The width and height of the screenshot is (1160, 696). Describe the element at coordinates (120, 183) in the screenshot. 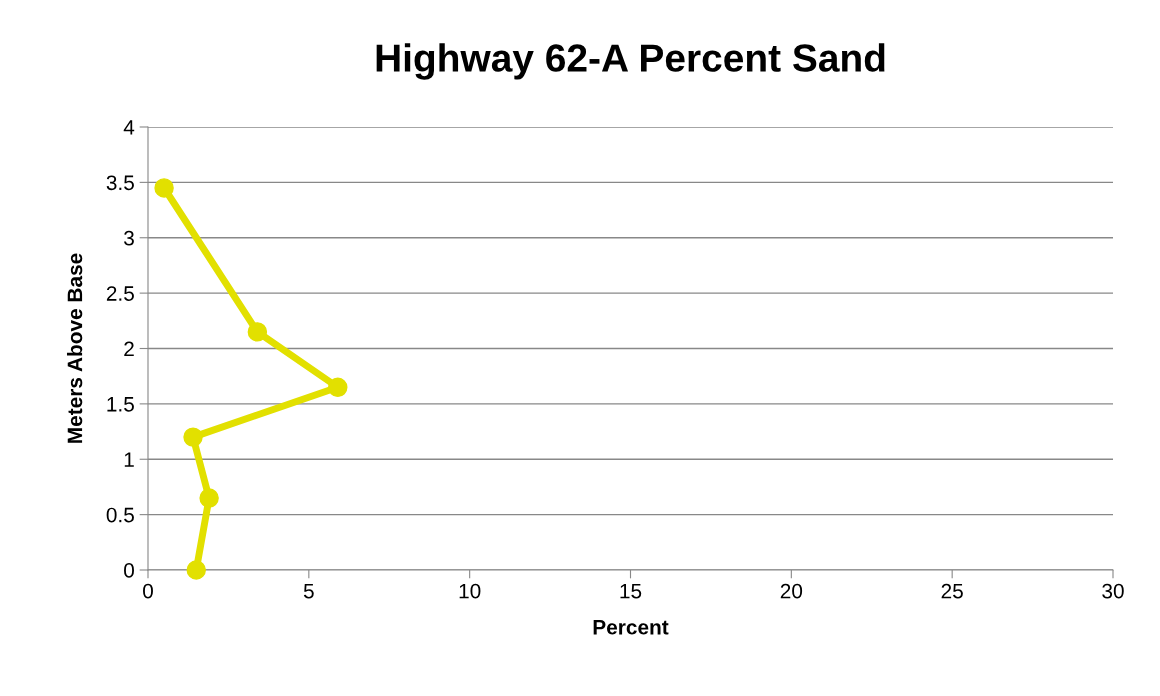

I see `y-tick-label: 3.5` at that location.